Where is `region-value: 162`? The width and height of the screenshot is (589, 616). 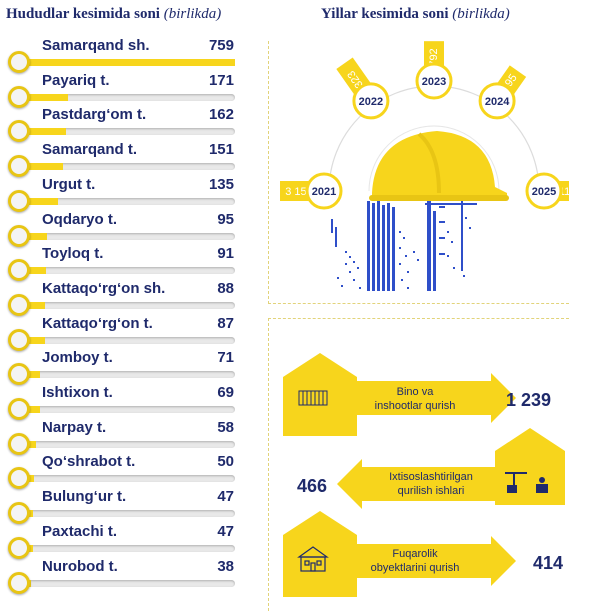 region-value: 162 is located at coordinates (221, 115).